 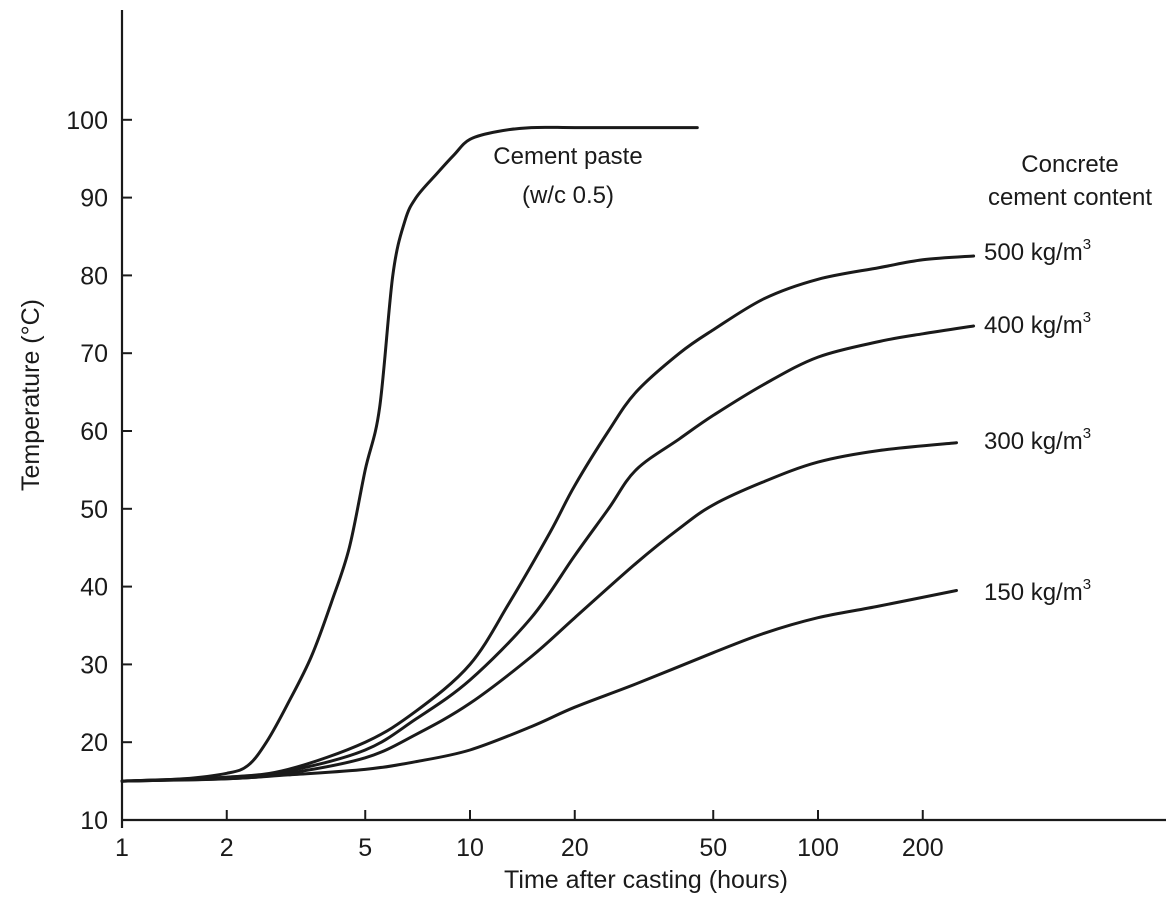 I want to click on x-tick-label: 50, so click(x=713, y=848).